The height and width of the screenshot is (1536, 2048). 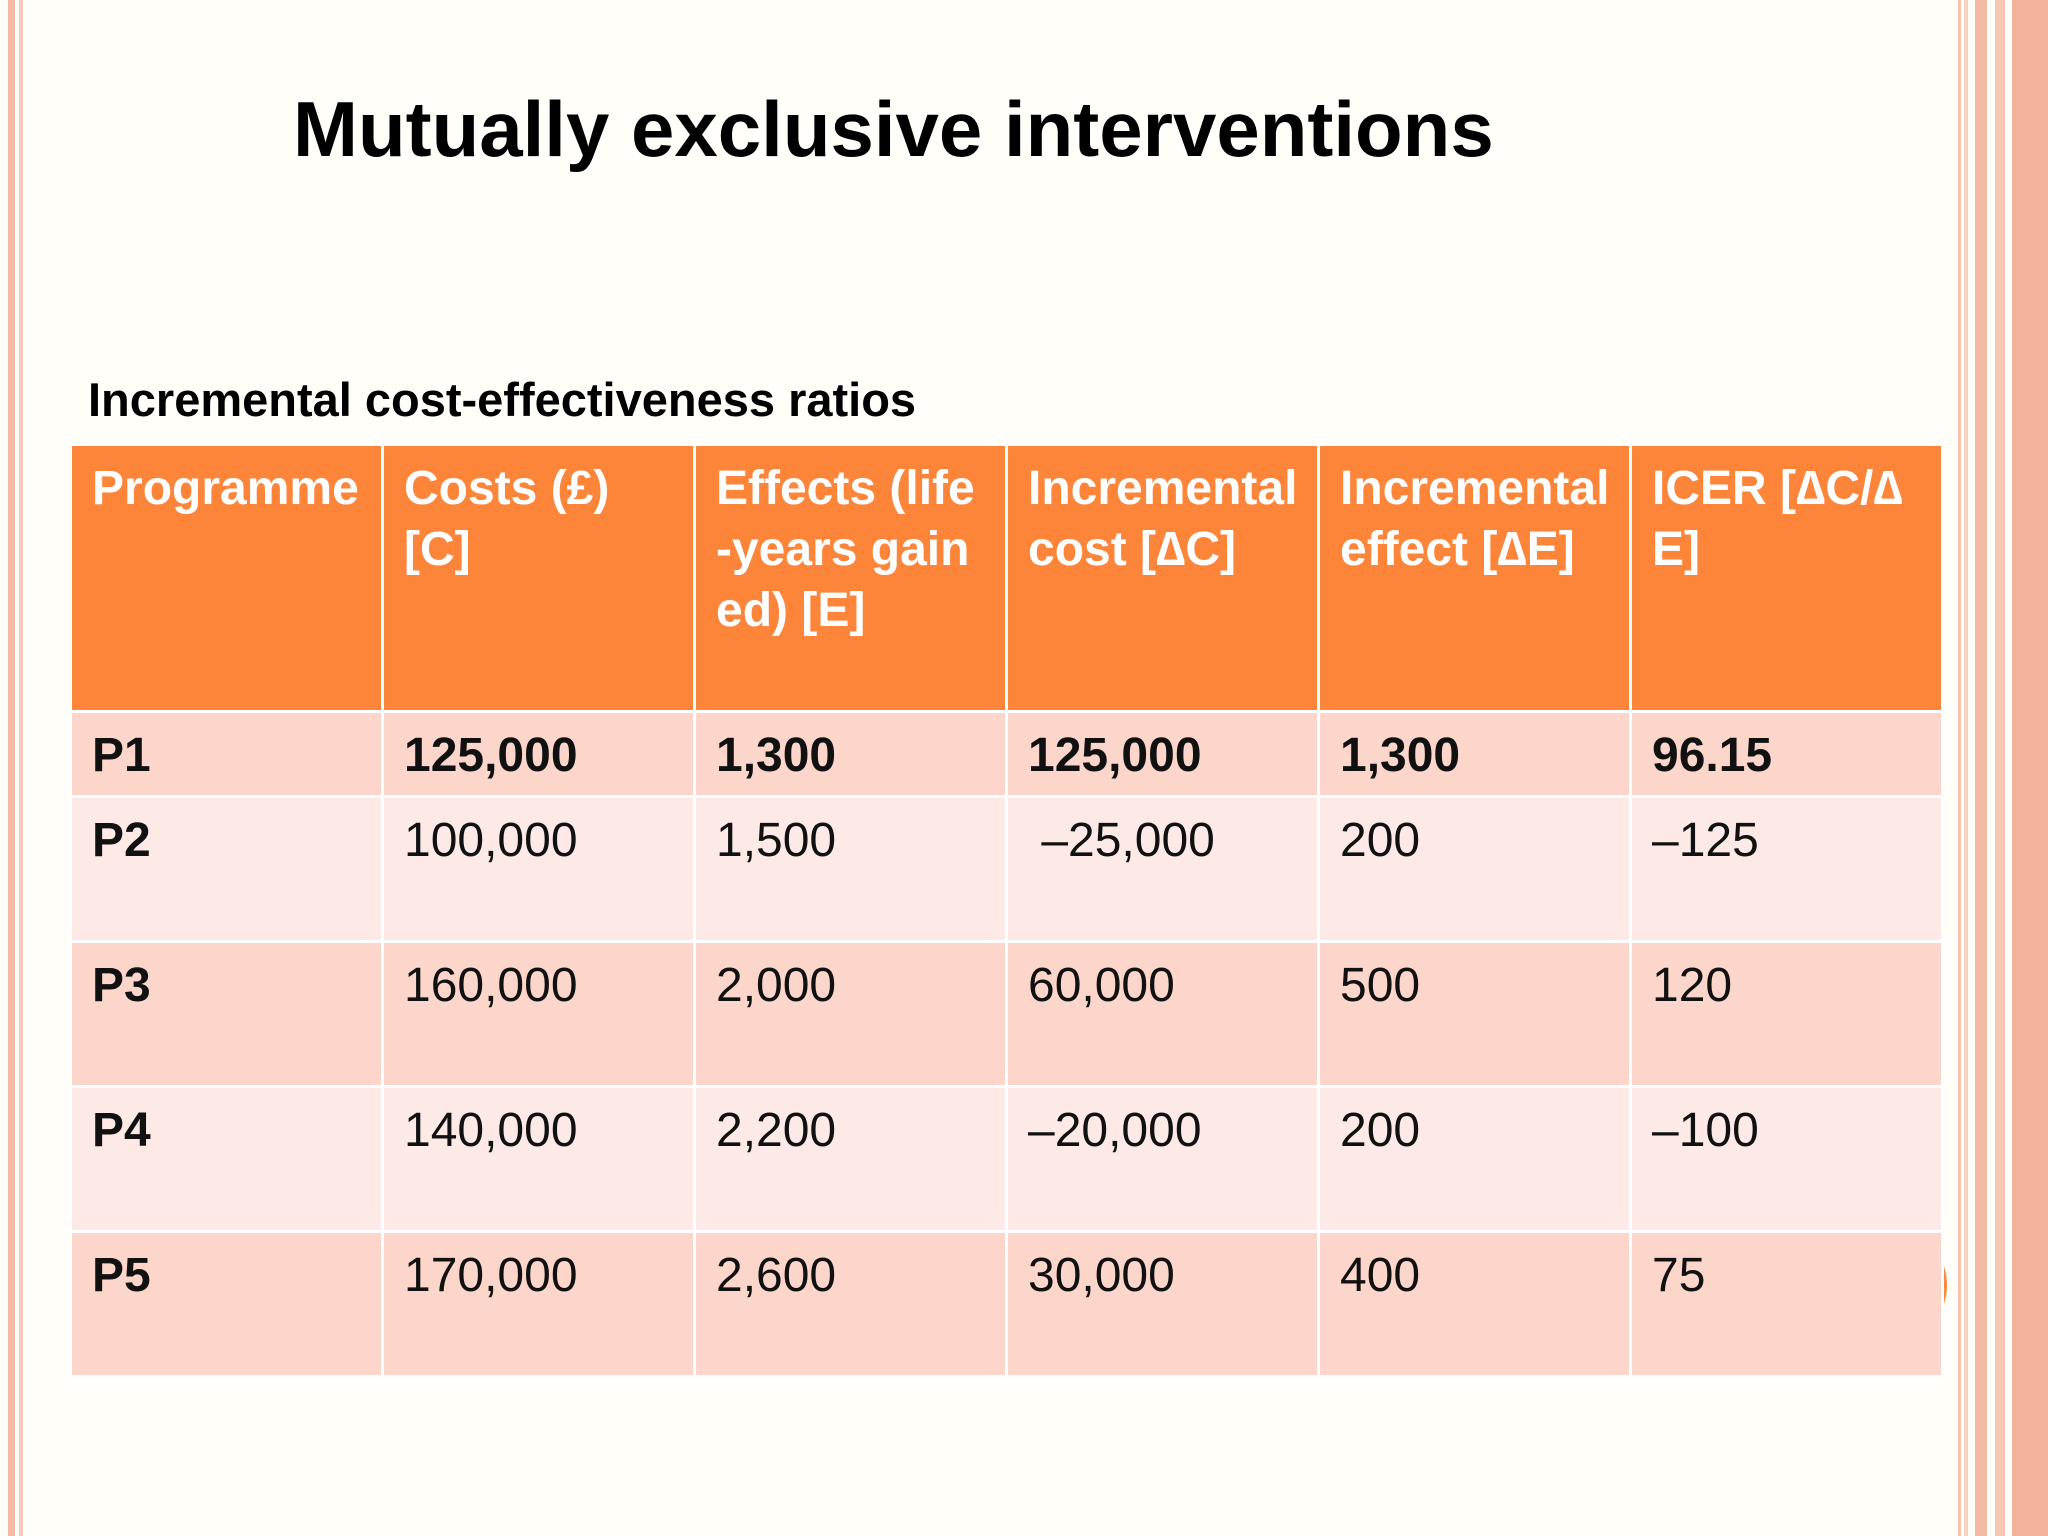 I want to click on cell-costs: 160,000, so click(x=538, y=1014).